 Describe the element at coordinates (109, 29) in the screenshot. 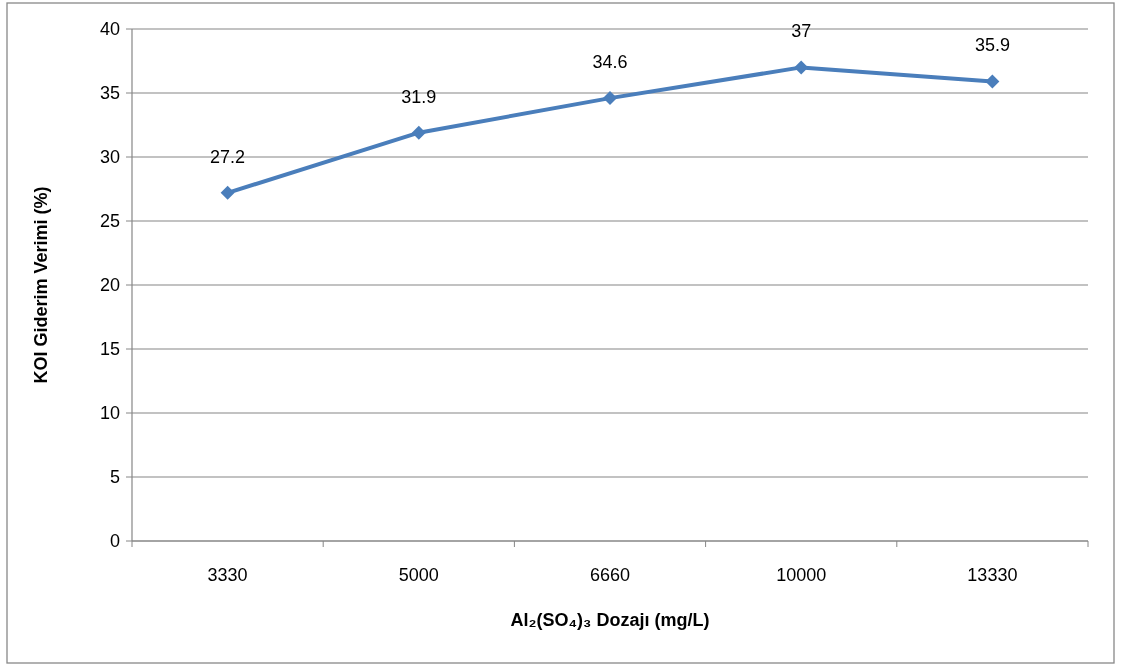

I see `y-tick-label: 40` at that location.